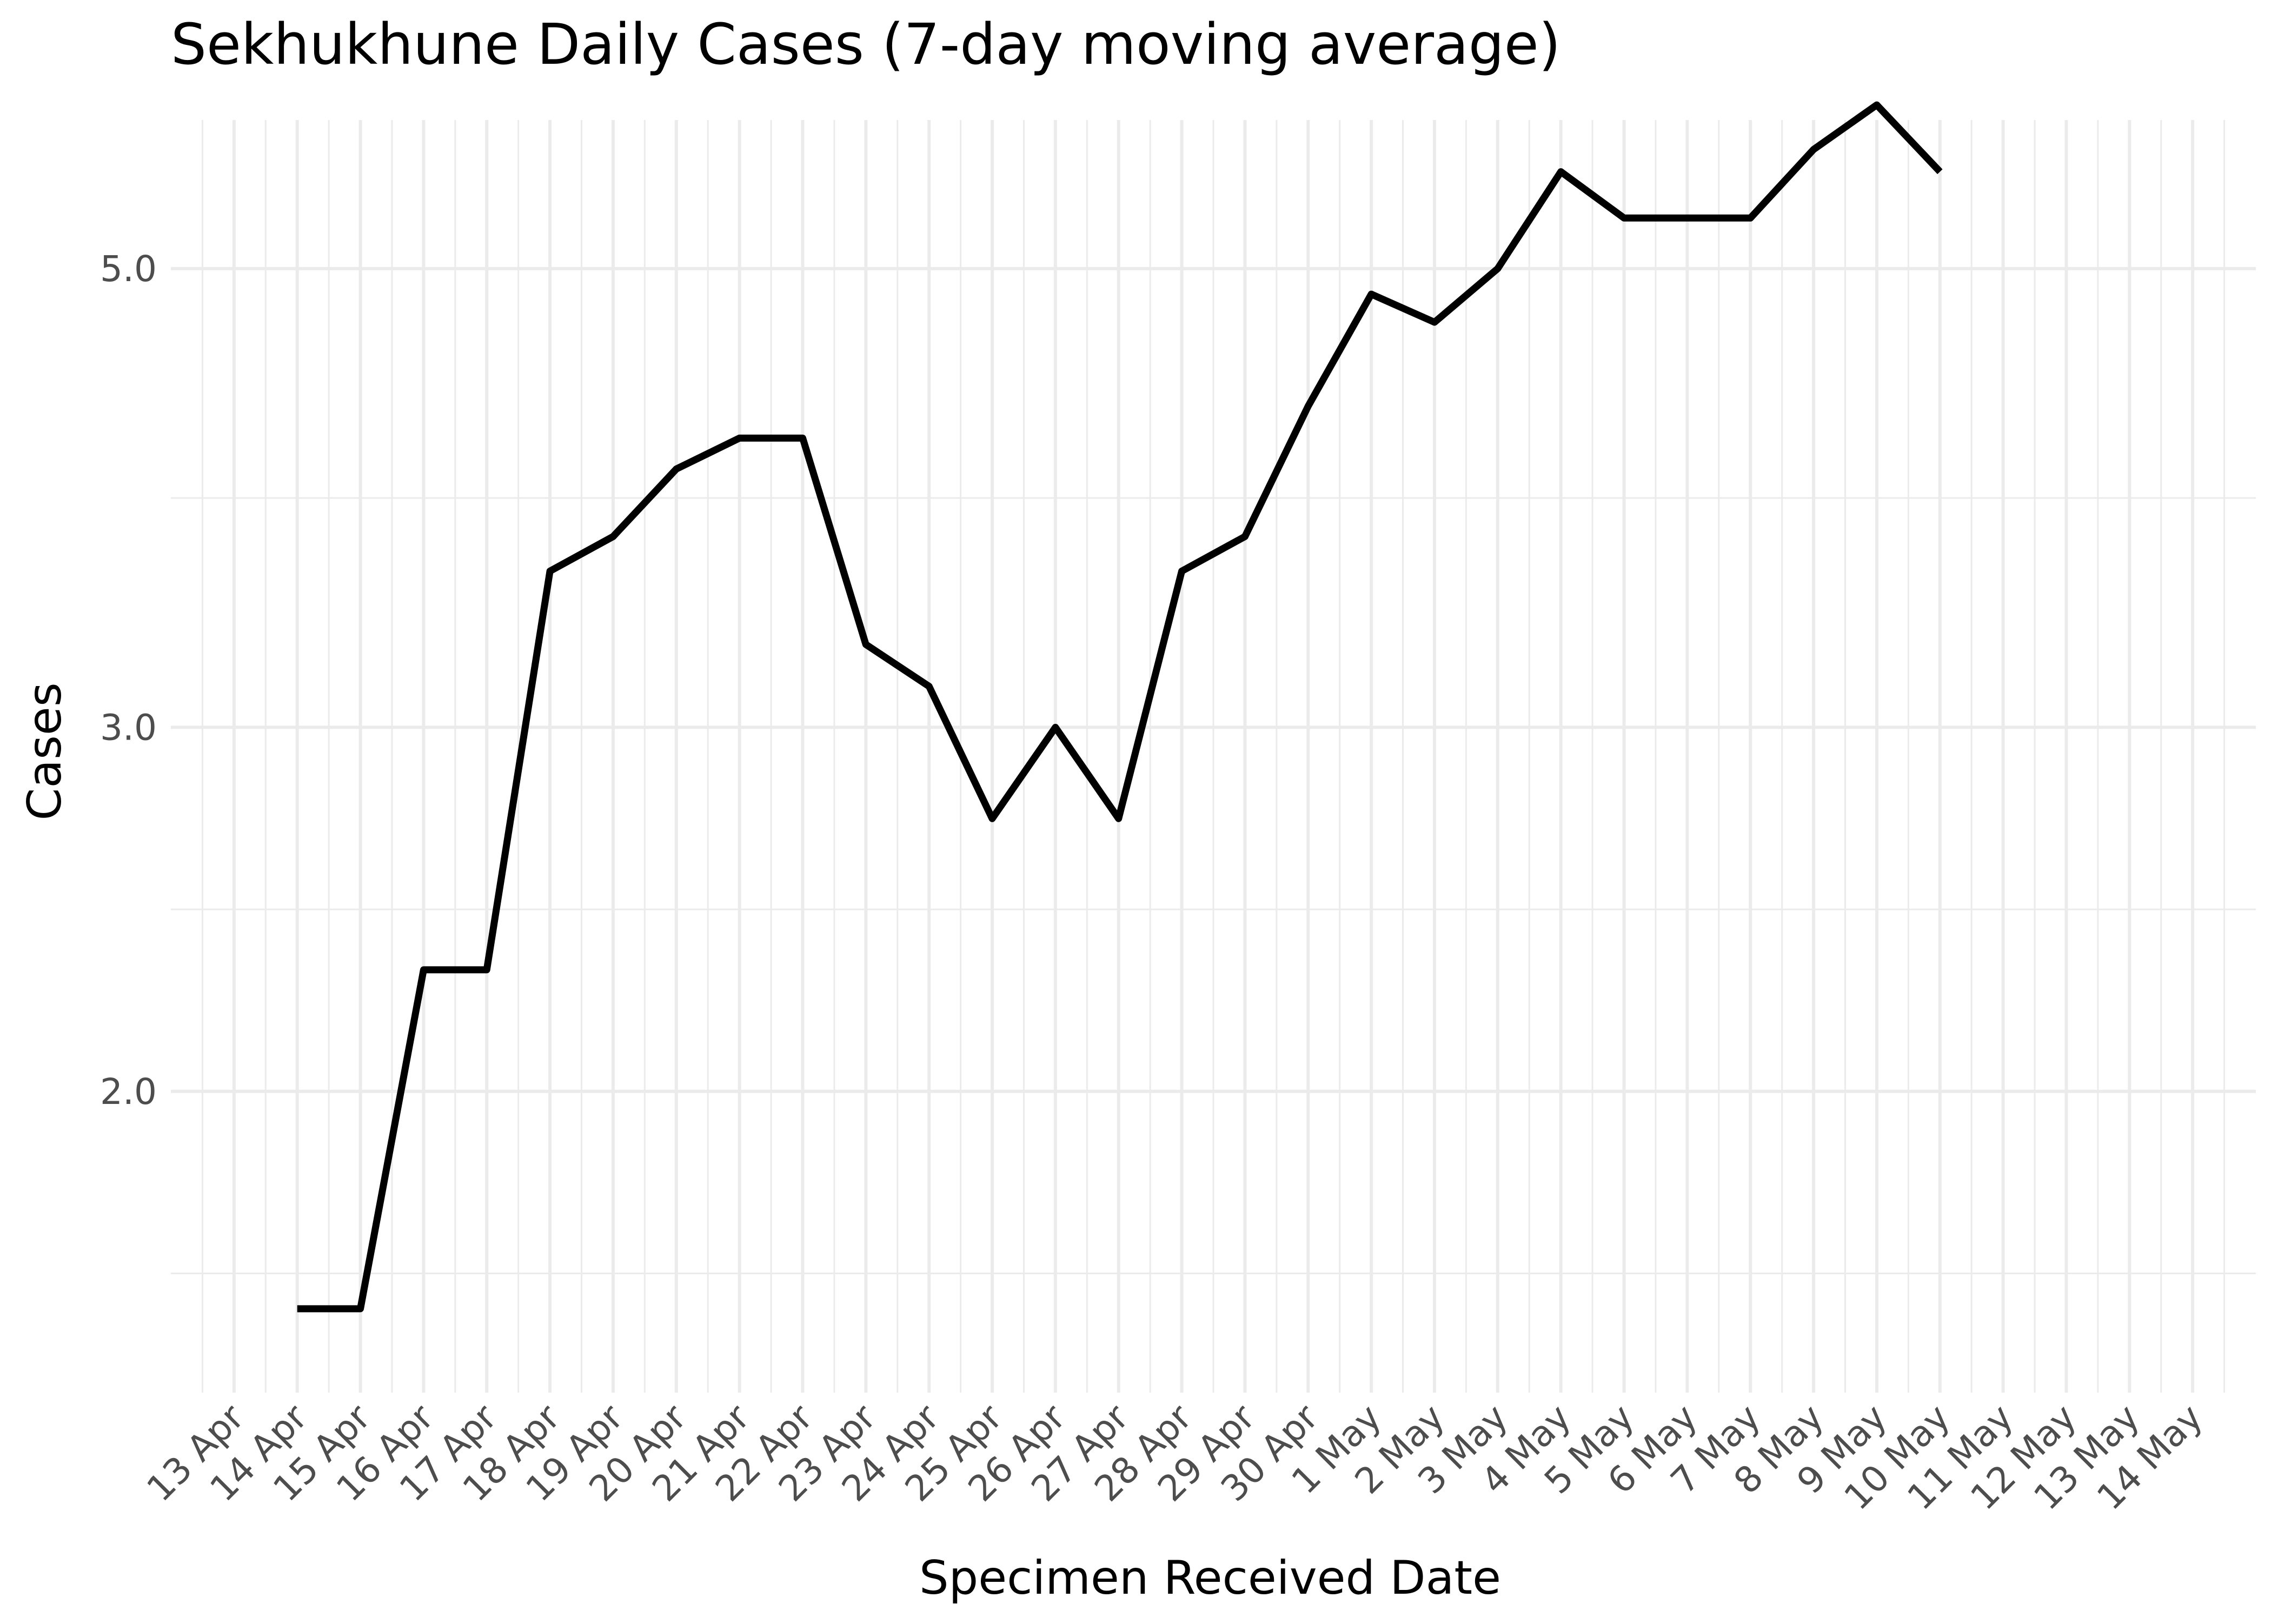 This screenshot has width=2271, height=1624. I want to click on x-axis-title: Specimen Received Date, so click(1210, 1578).